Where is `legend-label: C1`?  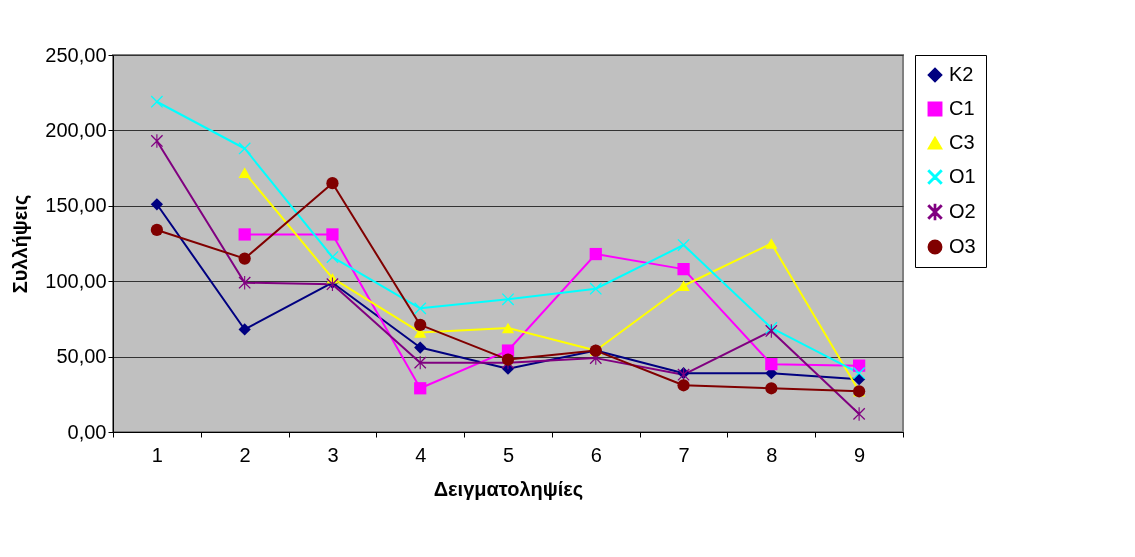
legend-label: C1 is located at coordinates (962, 108).